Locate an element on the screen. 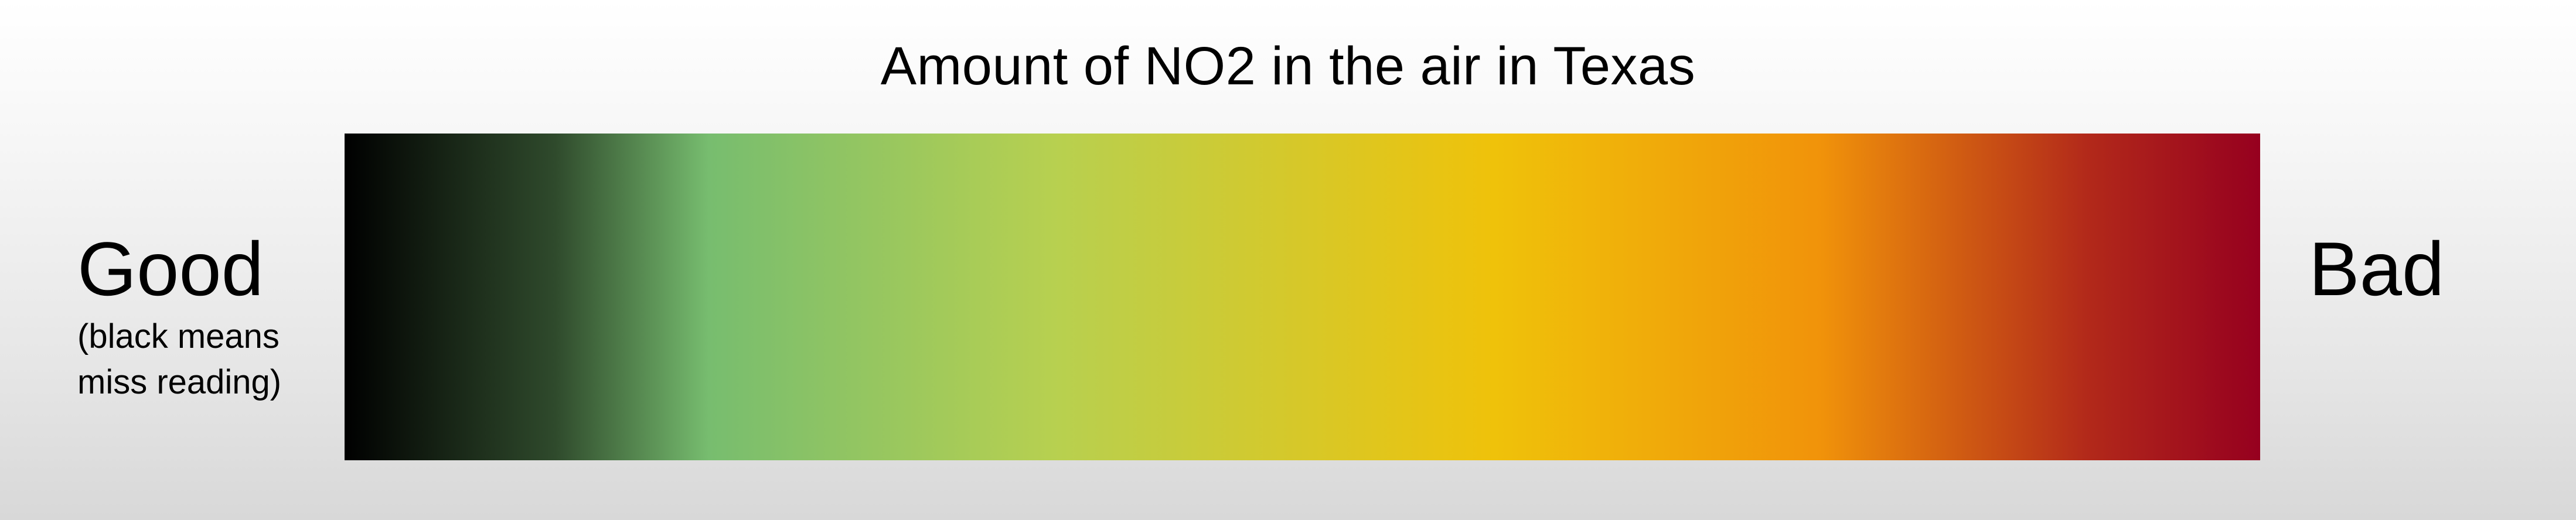  legend-title: Amount of NO2 in the air in Texas is located at coordinates (1288, 66).